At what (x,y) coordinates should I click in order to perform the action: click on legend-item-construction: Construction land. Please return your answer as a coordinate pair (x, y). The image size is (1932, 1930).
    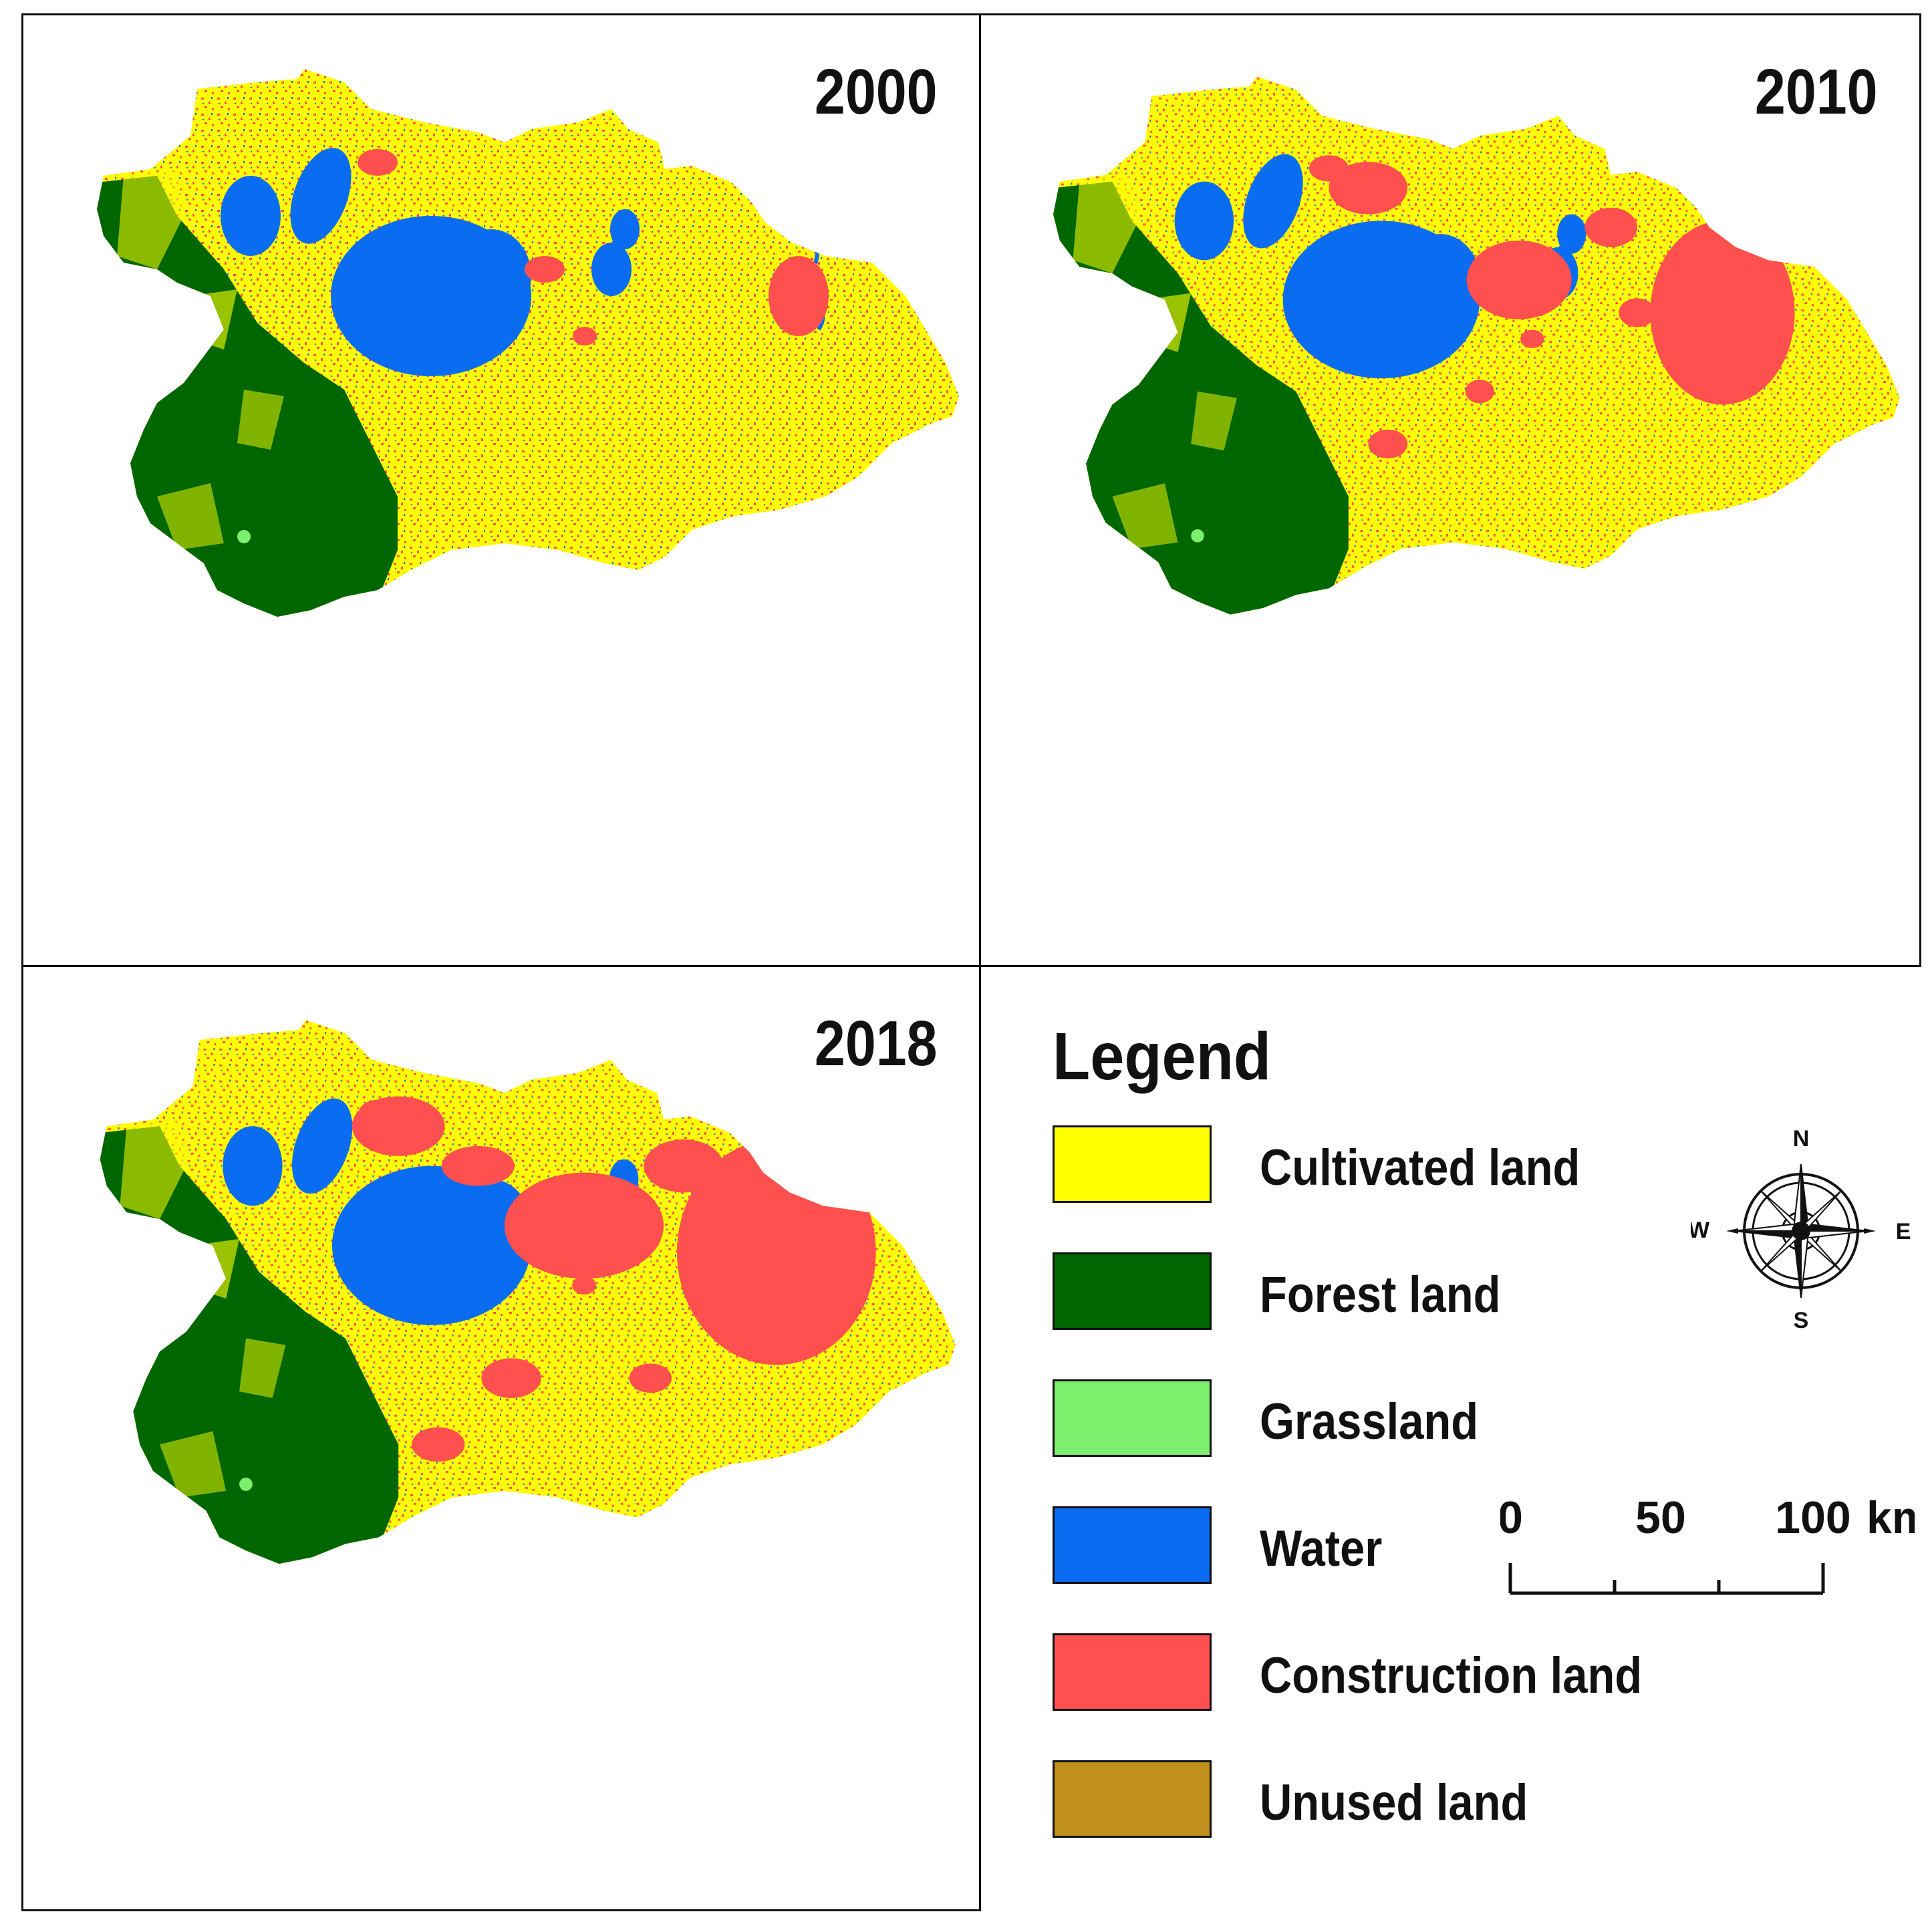
    Looking at the image, I should click on (1353, 1673).